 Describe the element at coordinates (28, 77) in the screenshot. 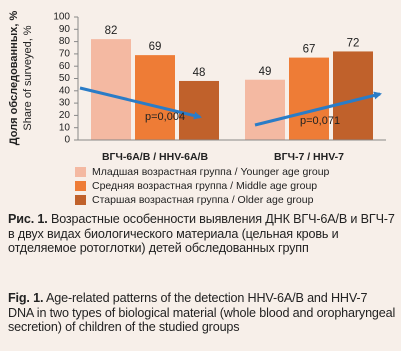

I see `y-axis-label-en: Share of surveyed, %` at that location.